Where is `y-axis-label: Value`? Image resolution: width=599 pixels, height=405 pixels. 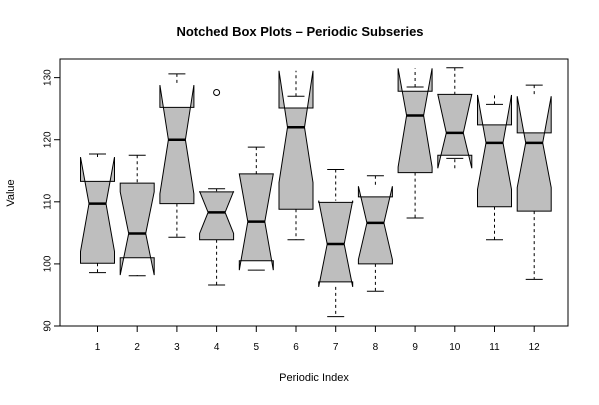
y-axis-label: Value is located at coordinates (11, 192).